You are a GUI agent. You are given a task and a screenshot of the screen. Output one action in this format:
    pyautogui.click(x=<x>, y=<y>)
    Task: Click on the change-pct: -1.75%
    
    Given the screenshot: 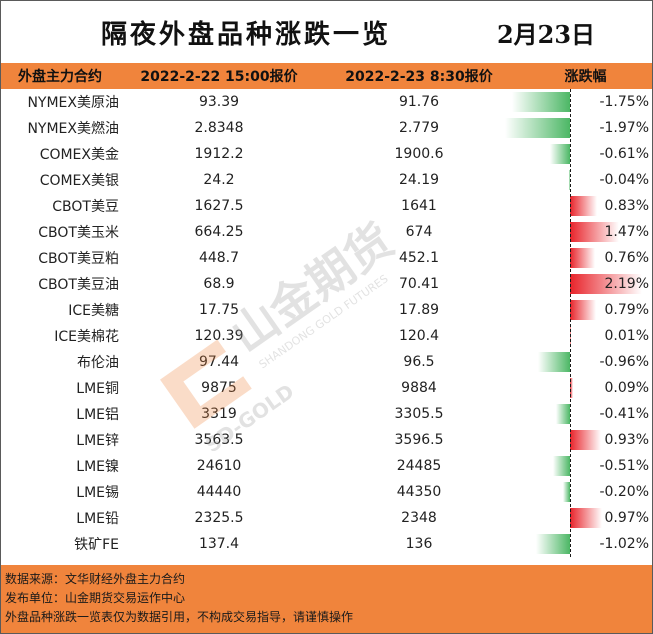 What is the action you would take?
    pyautogui.click(x=624, y=102)
    